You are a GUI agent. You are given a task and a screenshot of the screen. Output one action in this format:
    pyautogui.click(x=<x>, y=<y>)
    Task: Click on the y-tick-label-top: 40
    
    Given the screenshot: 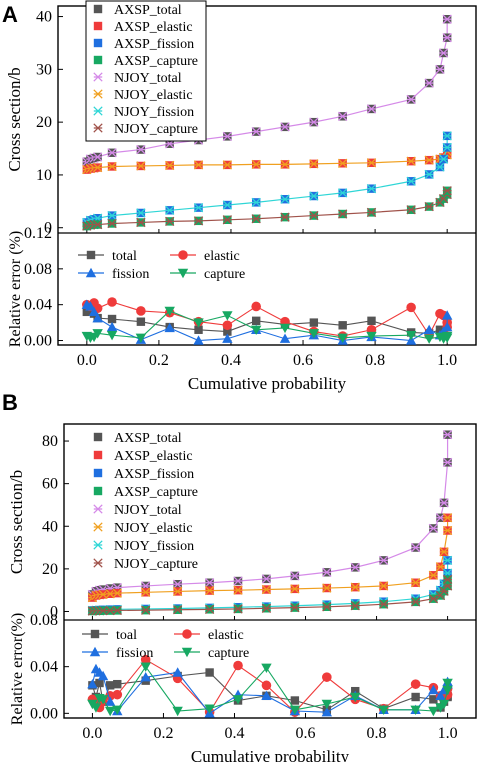 What is the action you would take?
    pyautogui.click(x=50, y=526)
    